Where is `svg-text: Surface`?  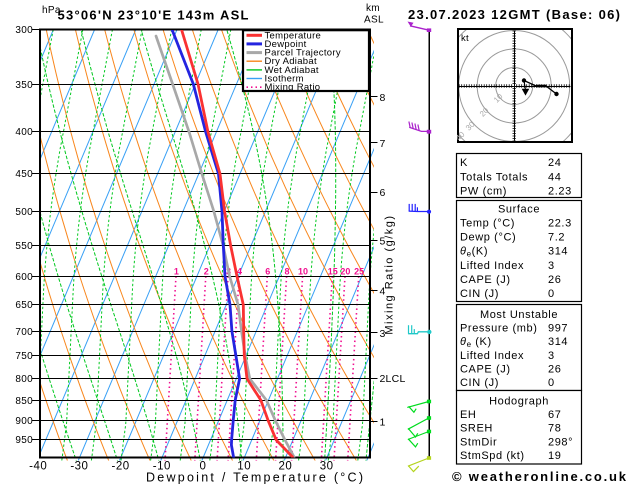
svg-text: Surface is located at coordinates (519, 210).